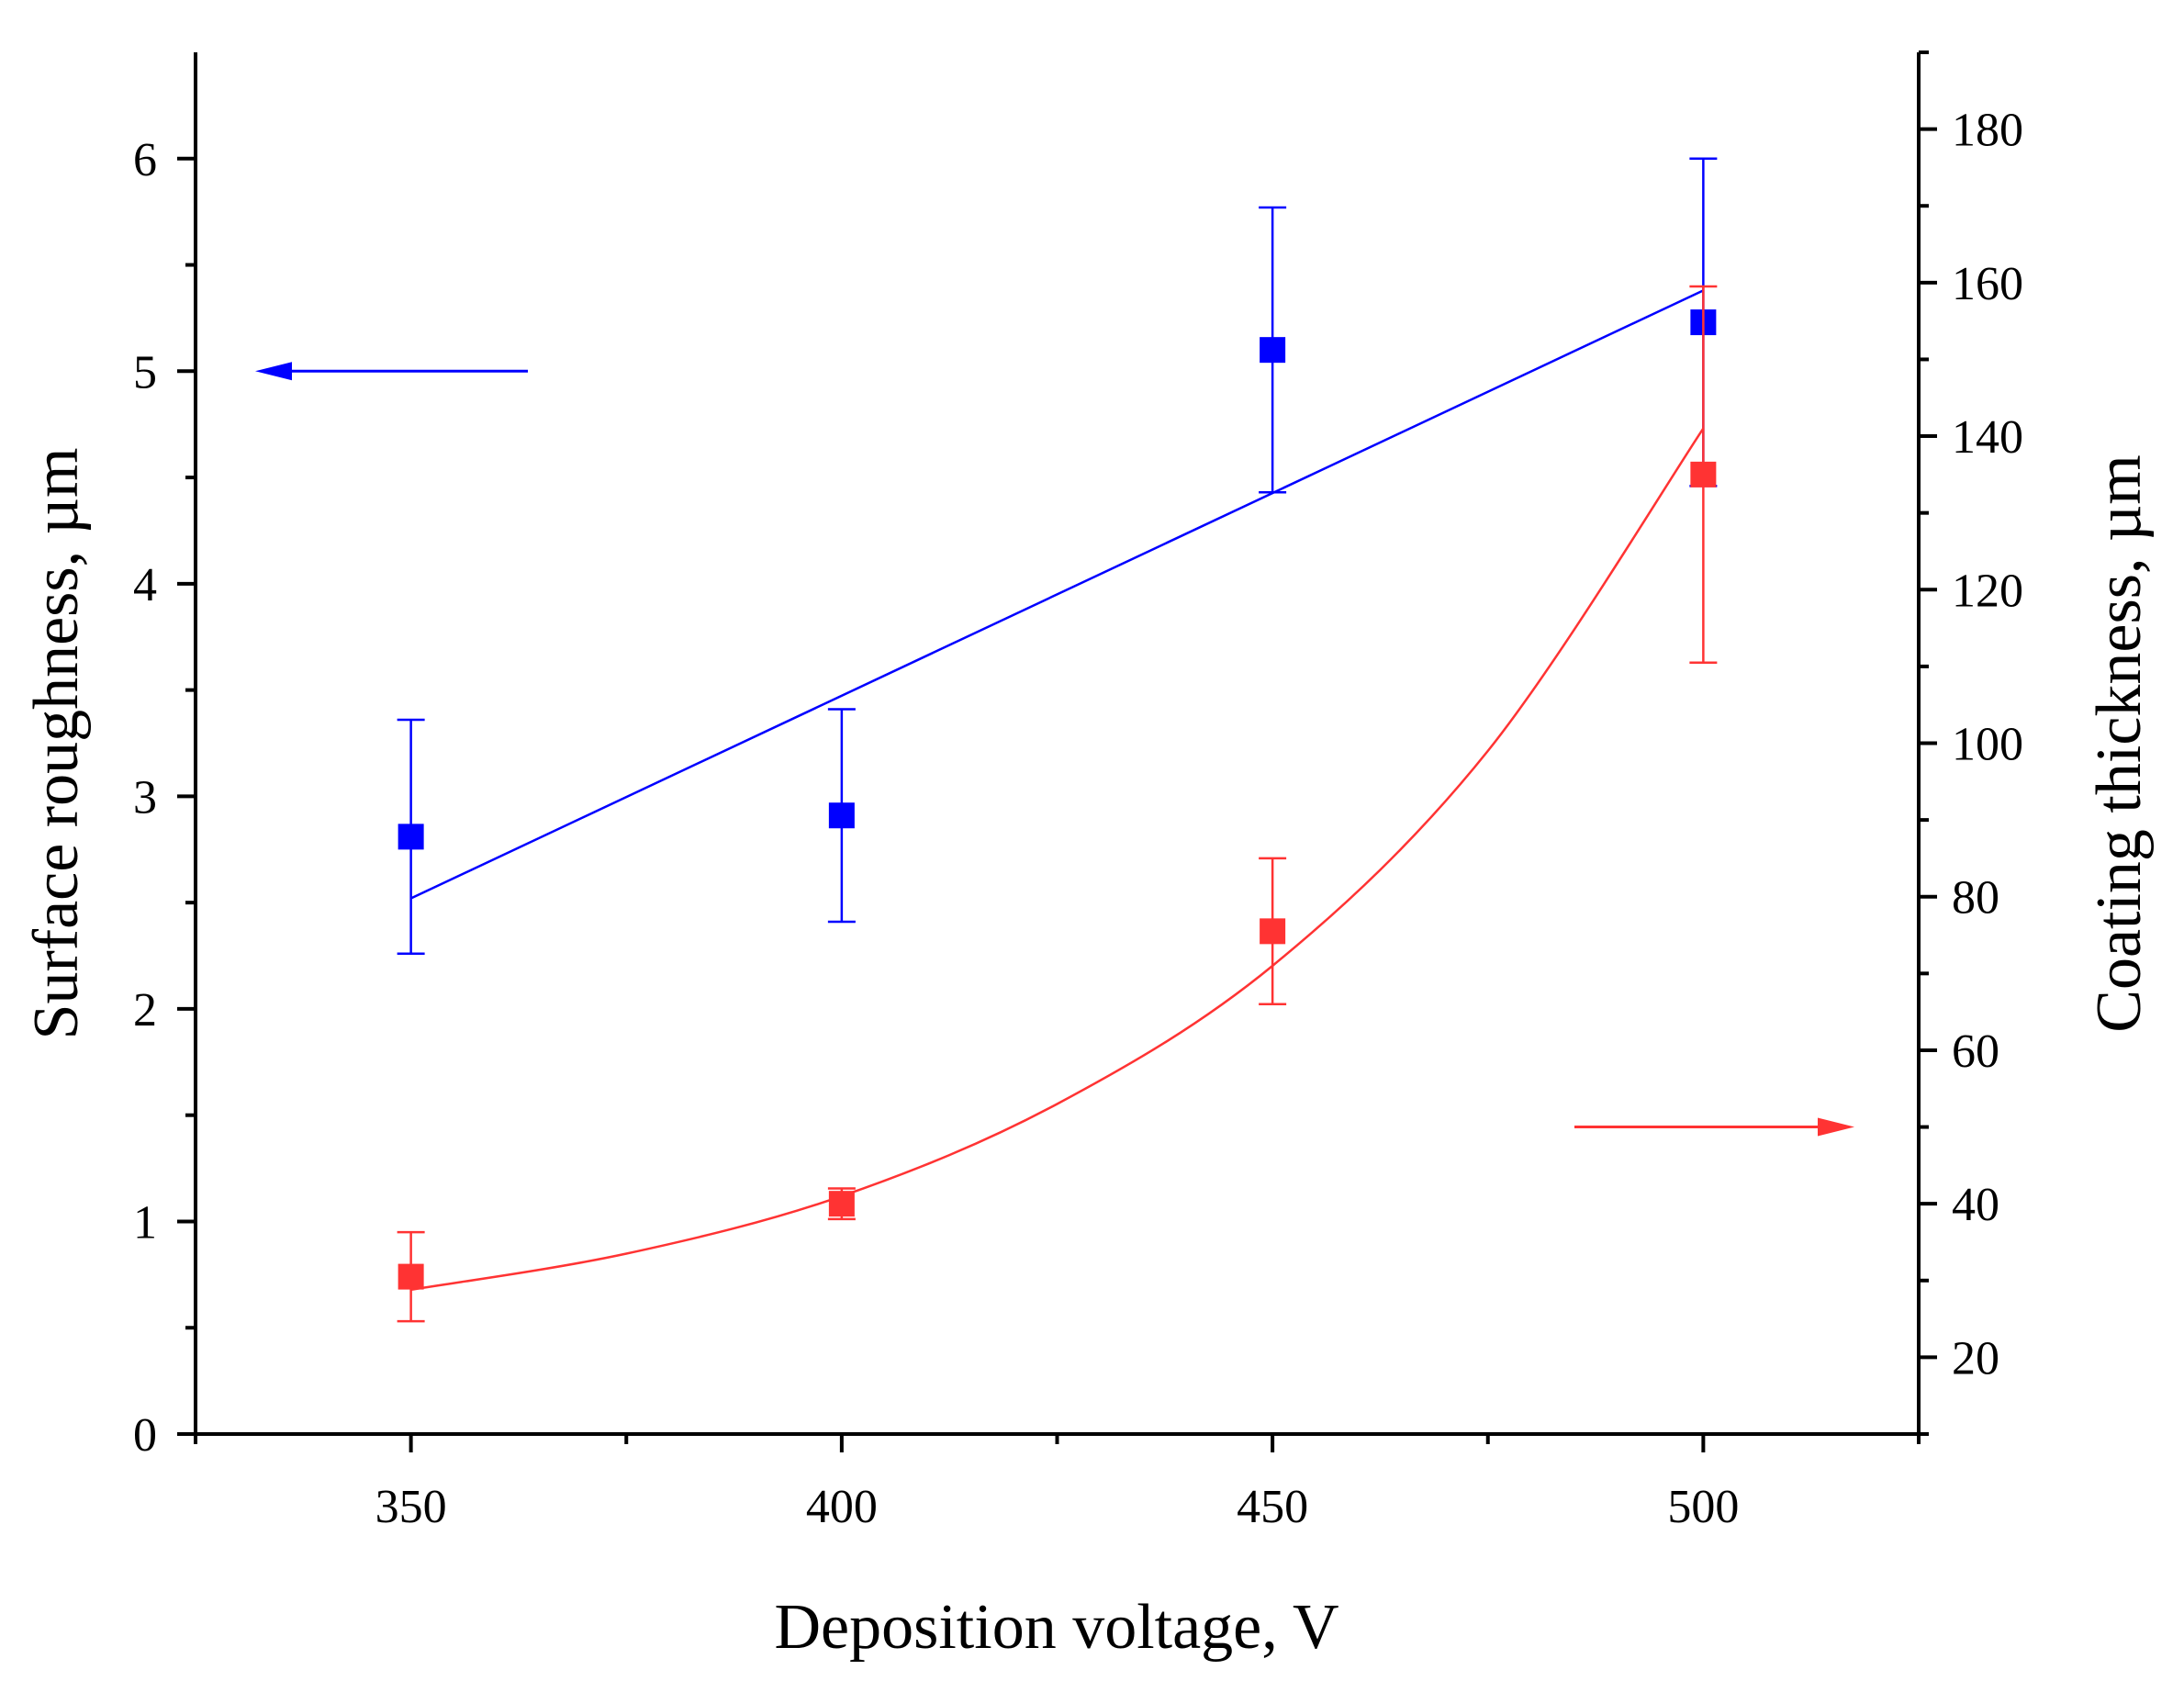  What do you see at coordinates (1703, 1507) in the screenshot?
I see `x-tick-label: 500` at bounding box center [1703, 1507].